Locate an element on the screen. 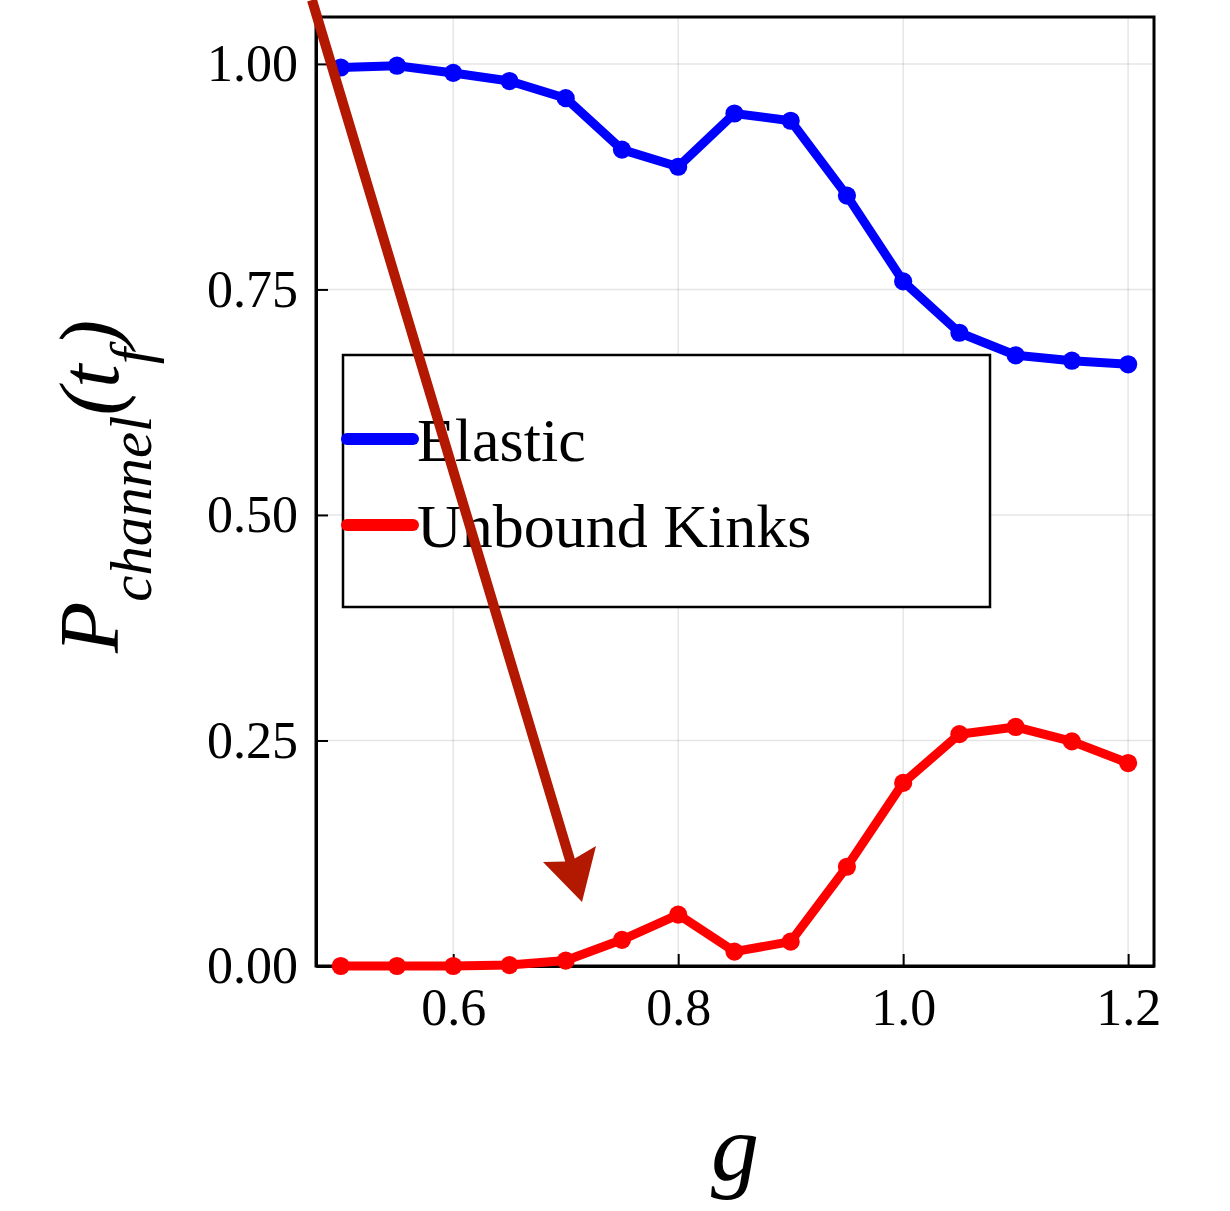 This screenshot has width=1230, height=1211. x-tick-label: 1.0 is located at coordinates (904, 1007).